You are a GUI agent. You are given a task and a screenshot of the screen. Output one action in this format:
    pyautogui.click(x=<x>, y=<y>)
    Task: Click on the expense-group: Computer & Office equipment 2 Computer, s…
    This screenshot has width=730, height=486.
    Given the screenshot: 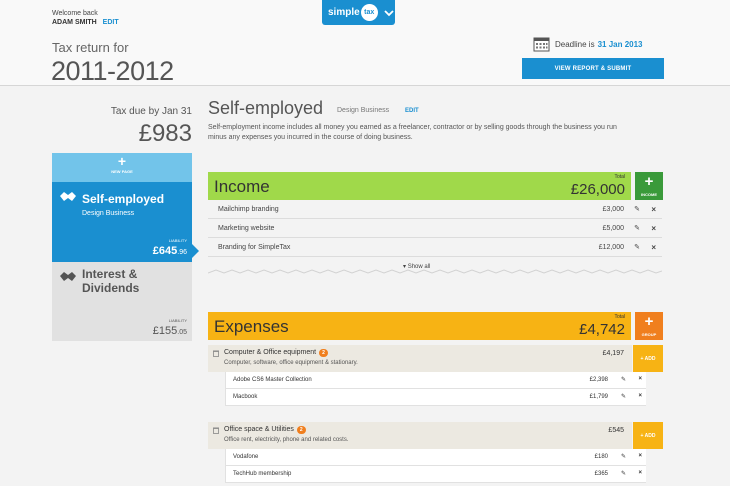 What is the action you would take?
    pyautogui.click(x=420, y=358)
    